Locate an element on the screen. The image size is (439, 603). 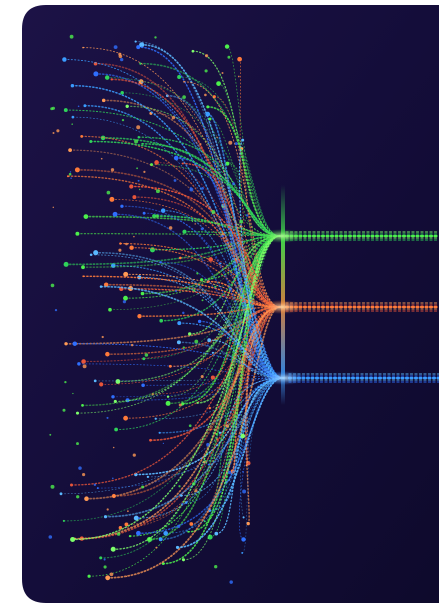
glow-bar is located at coordinates (283, 295).